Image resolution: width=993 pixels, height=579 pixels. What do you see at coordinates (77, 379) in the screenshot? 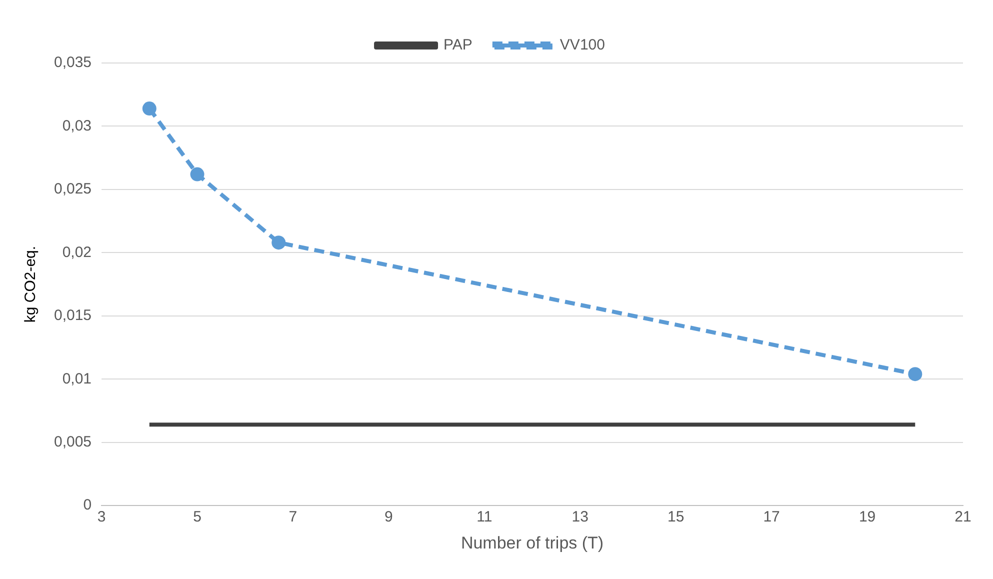
I see `y-tick-label: 0,01` at bounding box center [77, 379].